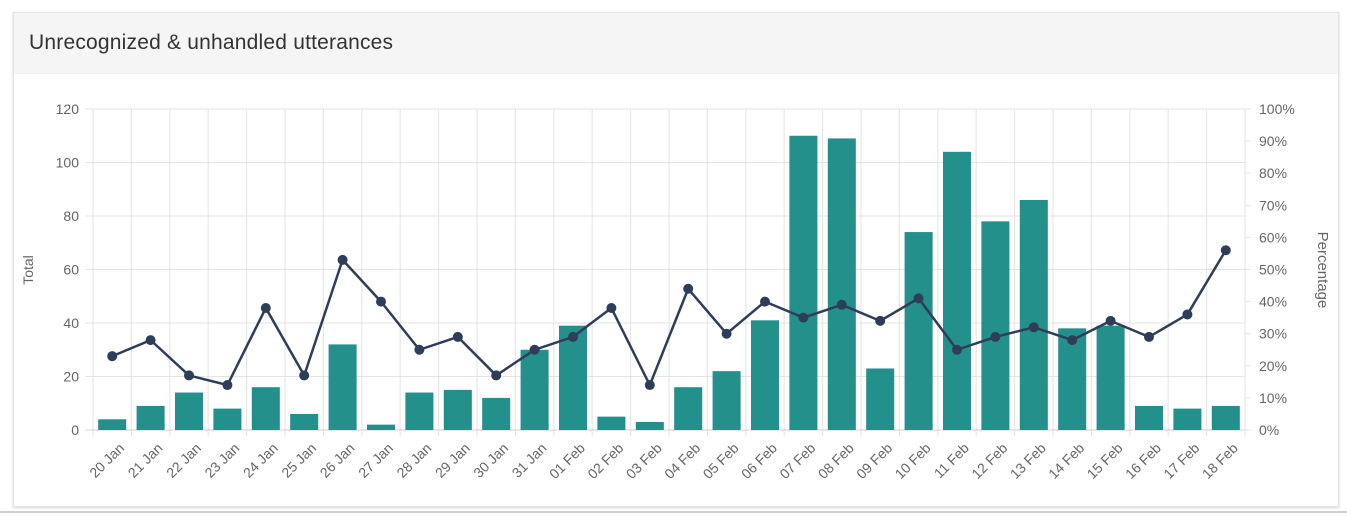 The height and width of the screenshot is (525, 1347). I want to click on bottom-rule, so click(673, 512).